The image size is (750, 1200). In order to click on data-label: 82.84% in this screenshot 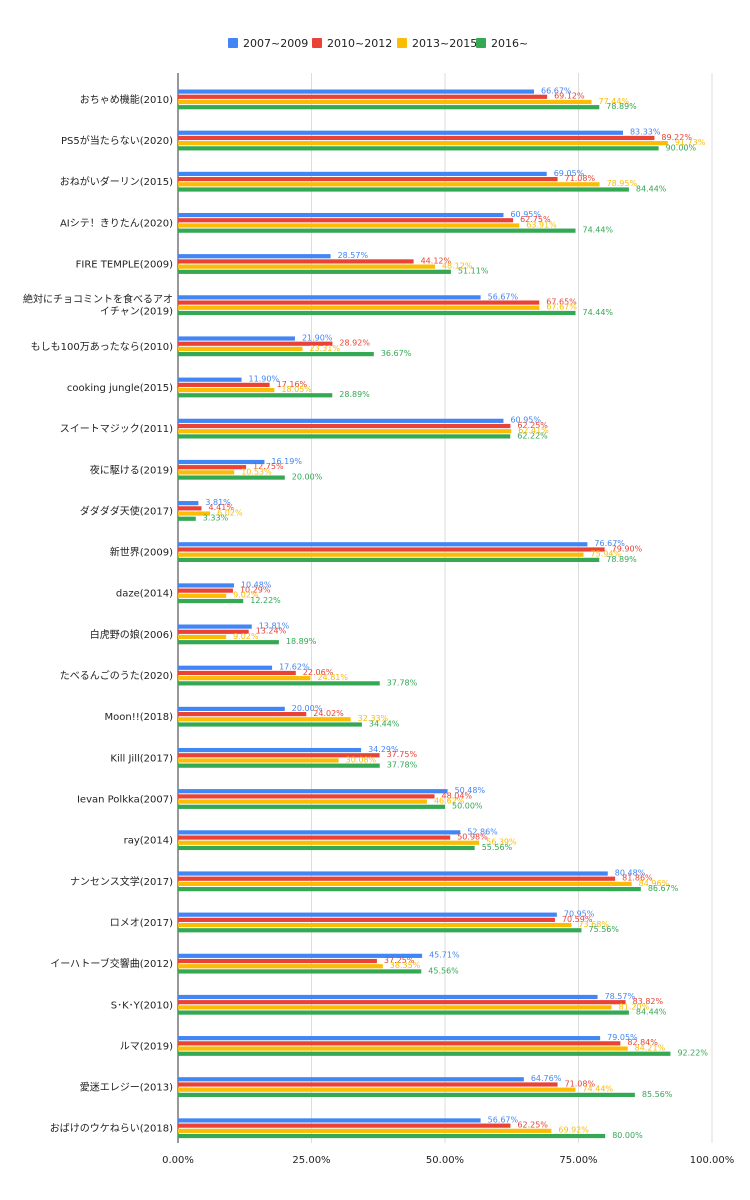, I will do `click(642, 1042)`.